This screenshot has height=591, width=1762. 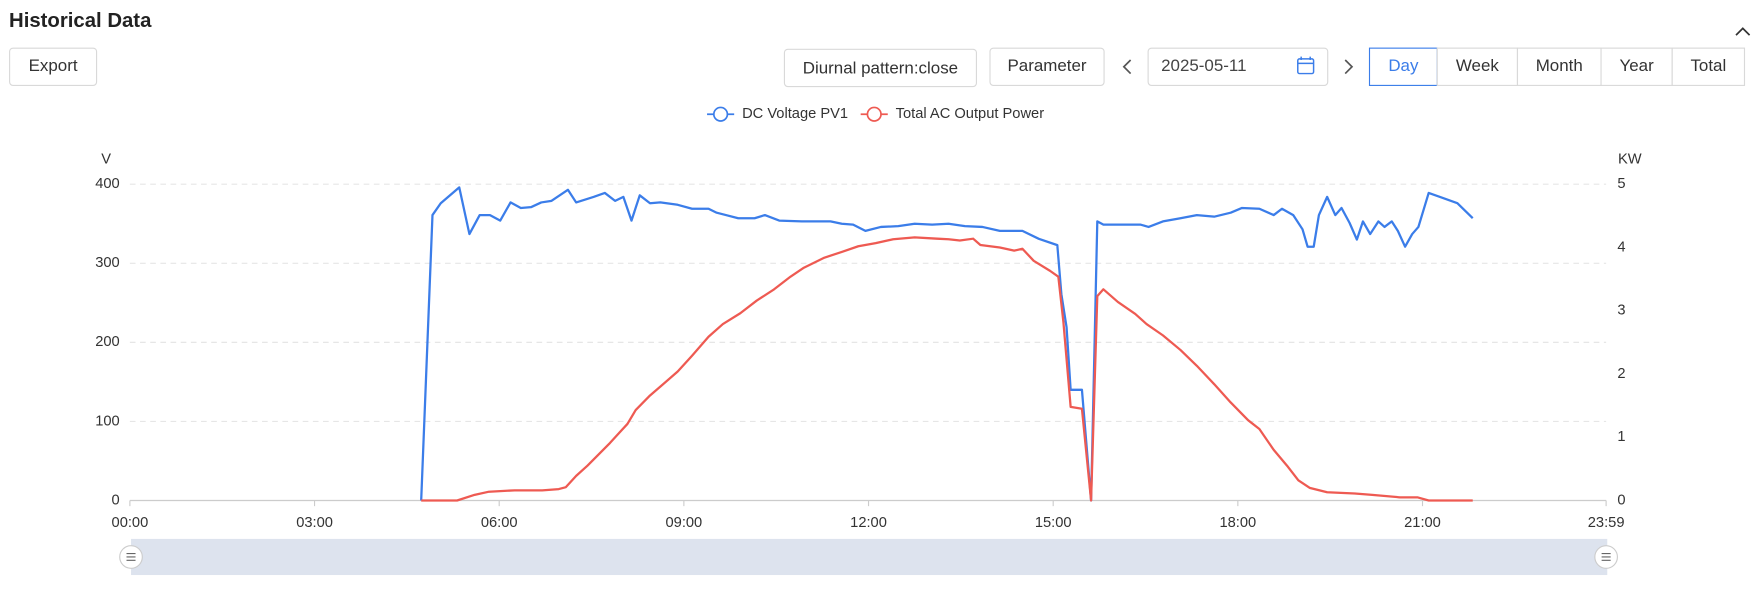 What do you see at coordinates (314, 523) in the screenshot?
I see `x-tick-label: 03:00` at bounding box center [314, 523].